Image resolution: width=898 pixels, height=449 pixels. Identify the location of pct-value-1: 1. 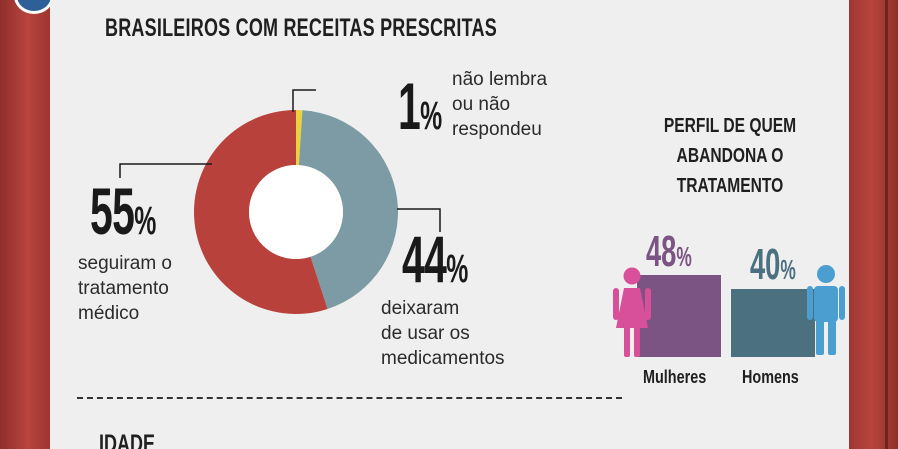
(409, 106).